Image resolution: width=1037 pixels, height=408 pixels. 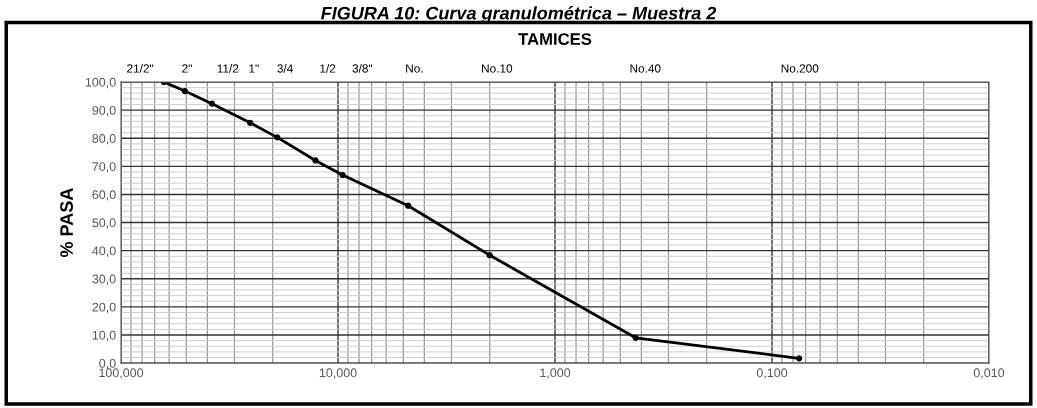 What do you see at coordinates (104, 139) in the screenshot?
I see `y-tick-label: 80,0` at bounding box center [104, 139].